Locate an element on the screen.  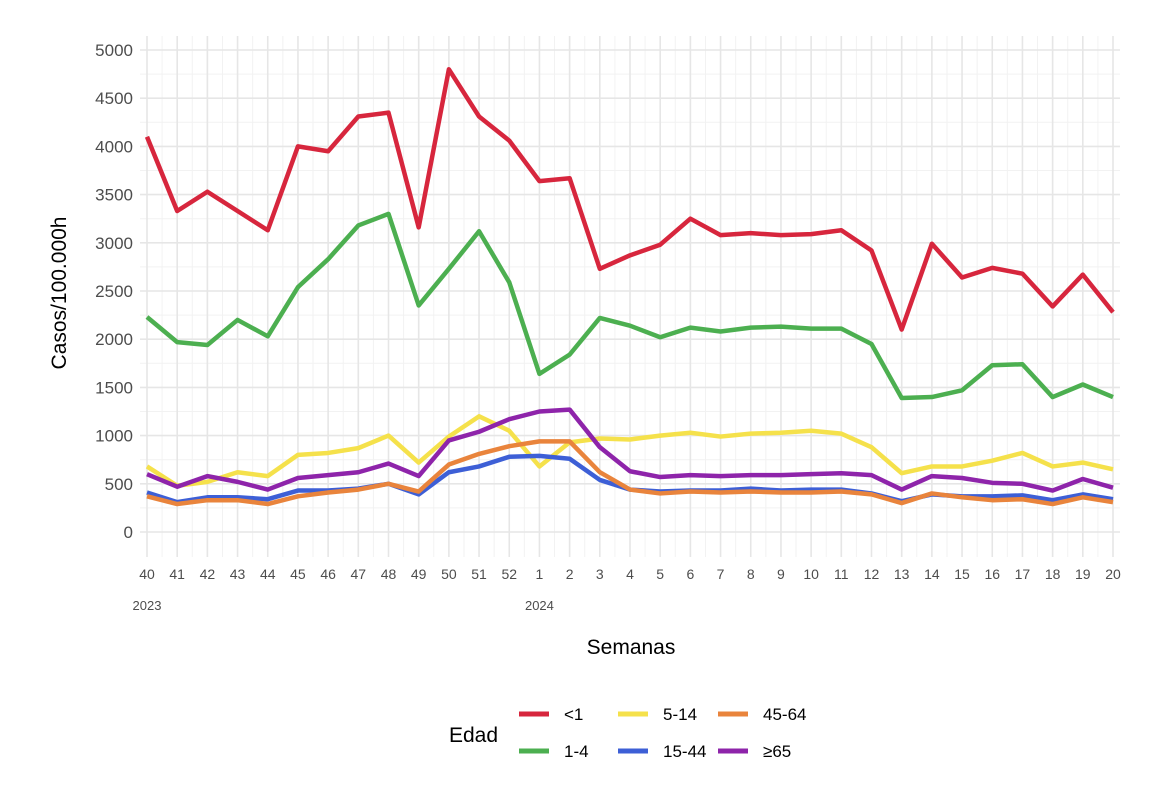
y-tick-label: 2500 is located at coordinates (114, 291).